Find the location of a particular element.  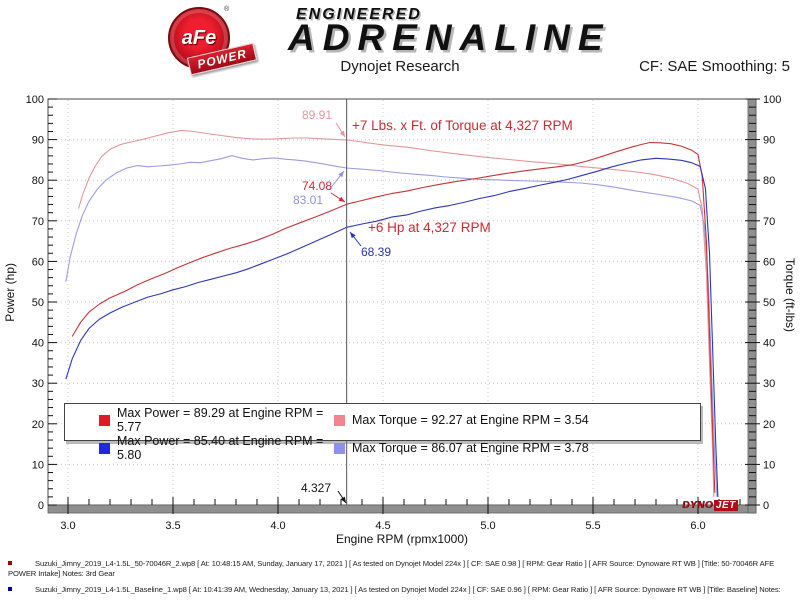

svg-text: 5.0 is located at coordinates (487, 526).